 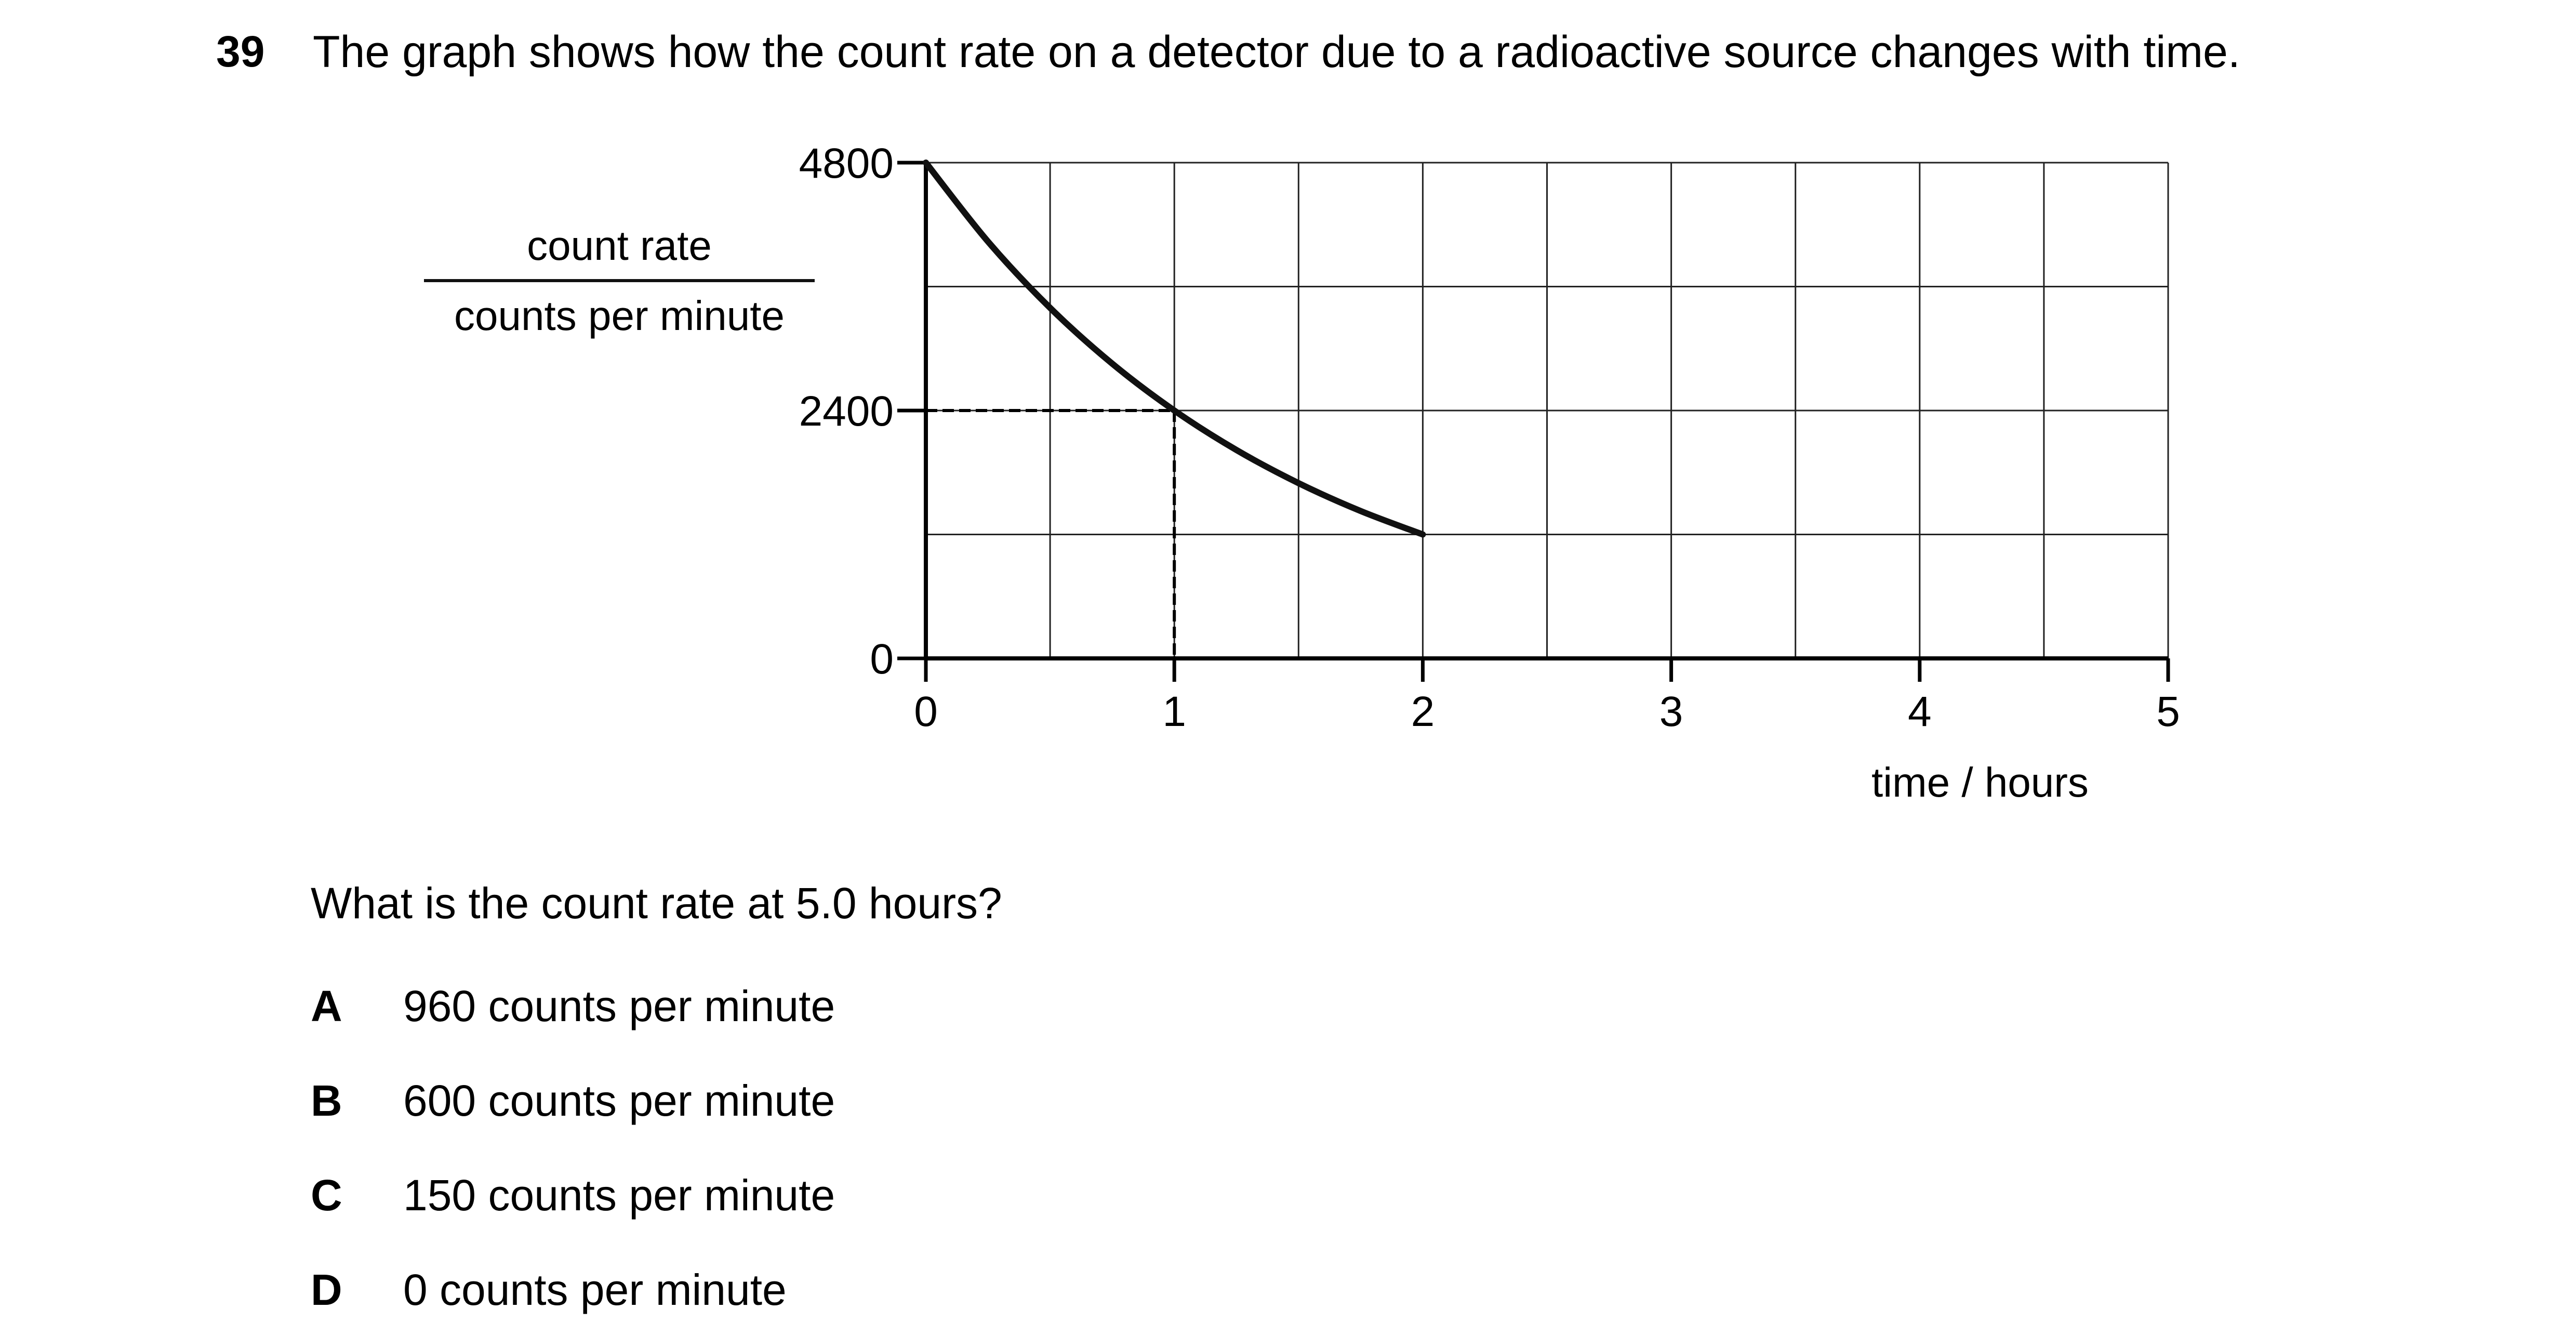 I want to click on fraction-bar, so click(x=620, y=280).